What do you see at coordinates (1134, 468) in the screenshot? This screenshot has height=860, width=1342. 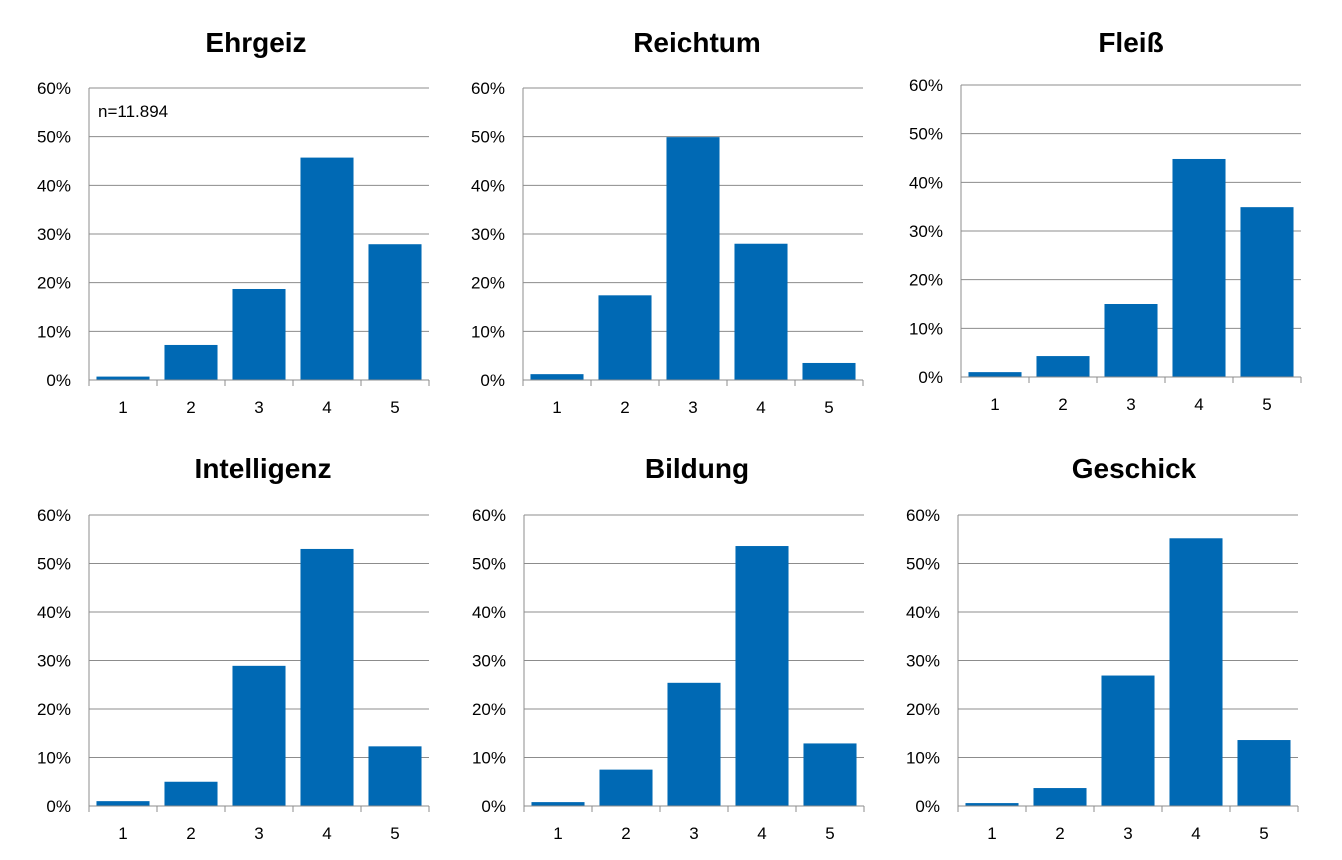 I see `chart-title: Geschick` at bounding box center [1134, 468].